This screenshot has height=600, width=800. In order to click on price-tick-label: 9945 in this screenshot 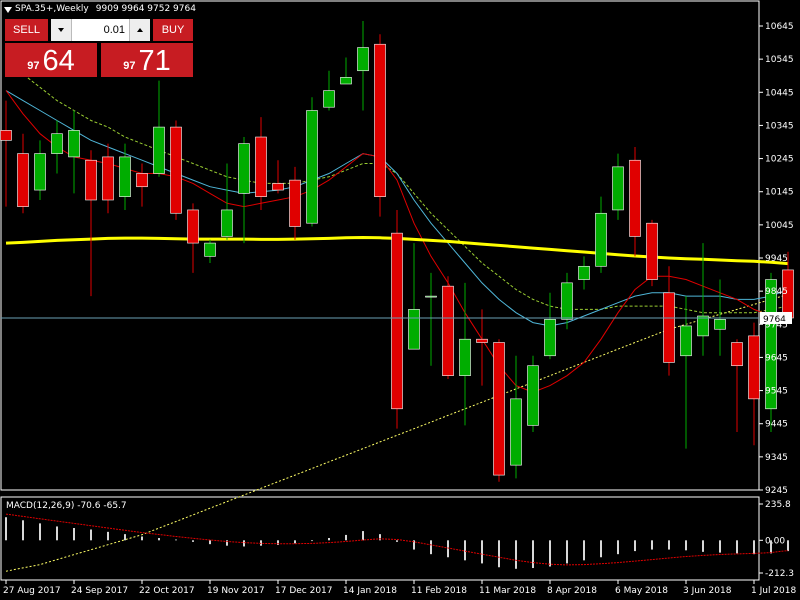, I will do `click(776, 259)`.